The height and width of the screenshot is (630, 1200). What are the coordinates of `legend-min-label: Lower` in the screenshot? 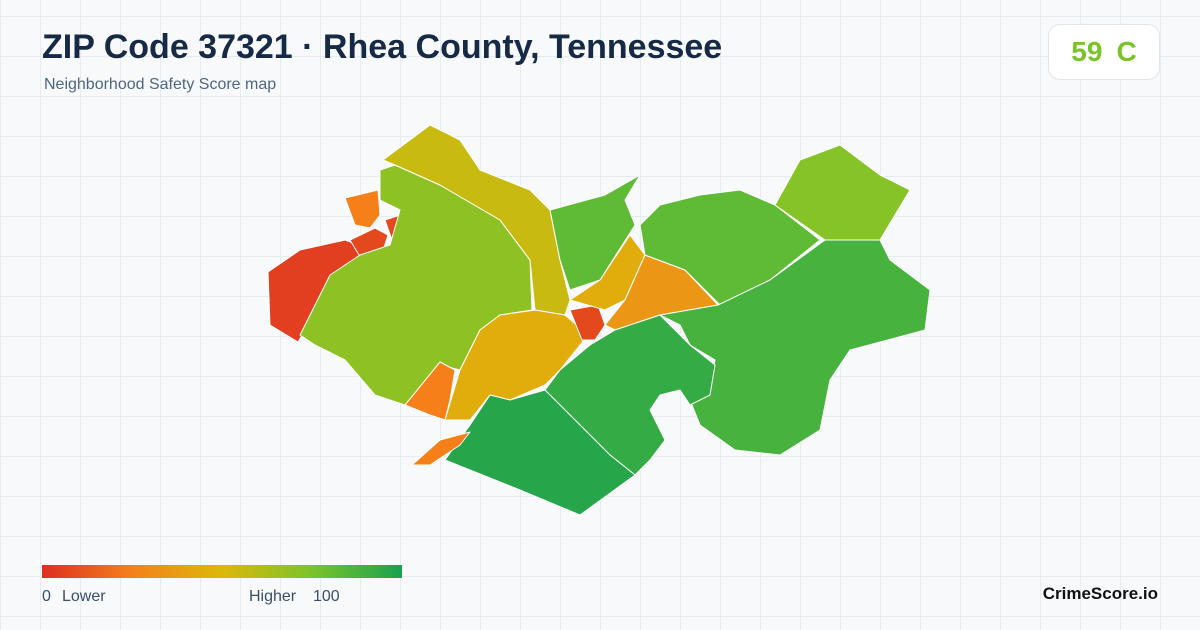 It's located at (84, 596).